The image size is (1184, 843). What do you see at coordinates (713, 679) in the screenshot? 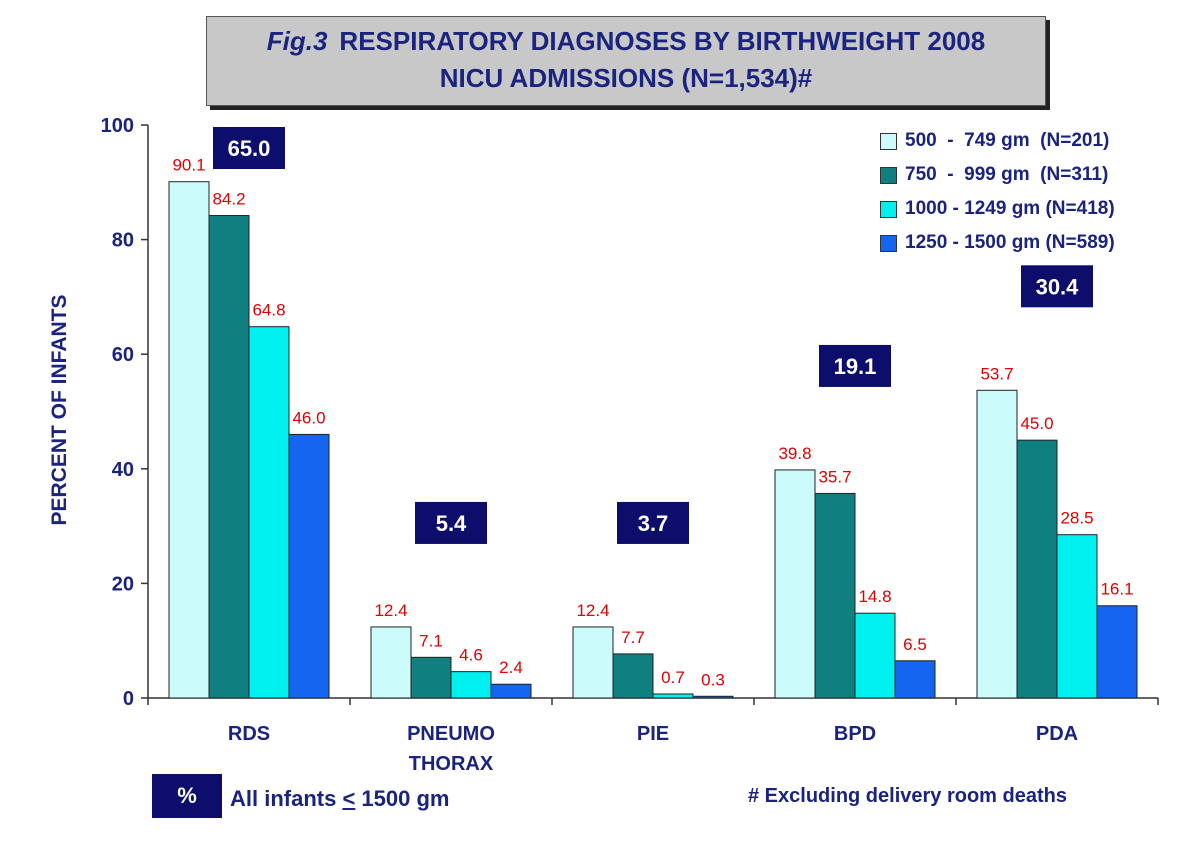
I see `data-label: 0.3` at bounding box center [713, 679].